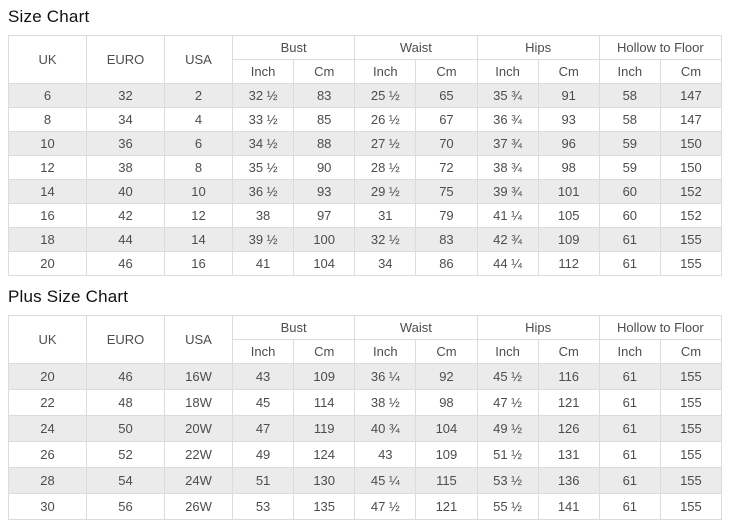  I want to click on table-cell: 42, so click(125, 215).